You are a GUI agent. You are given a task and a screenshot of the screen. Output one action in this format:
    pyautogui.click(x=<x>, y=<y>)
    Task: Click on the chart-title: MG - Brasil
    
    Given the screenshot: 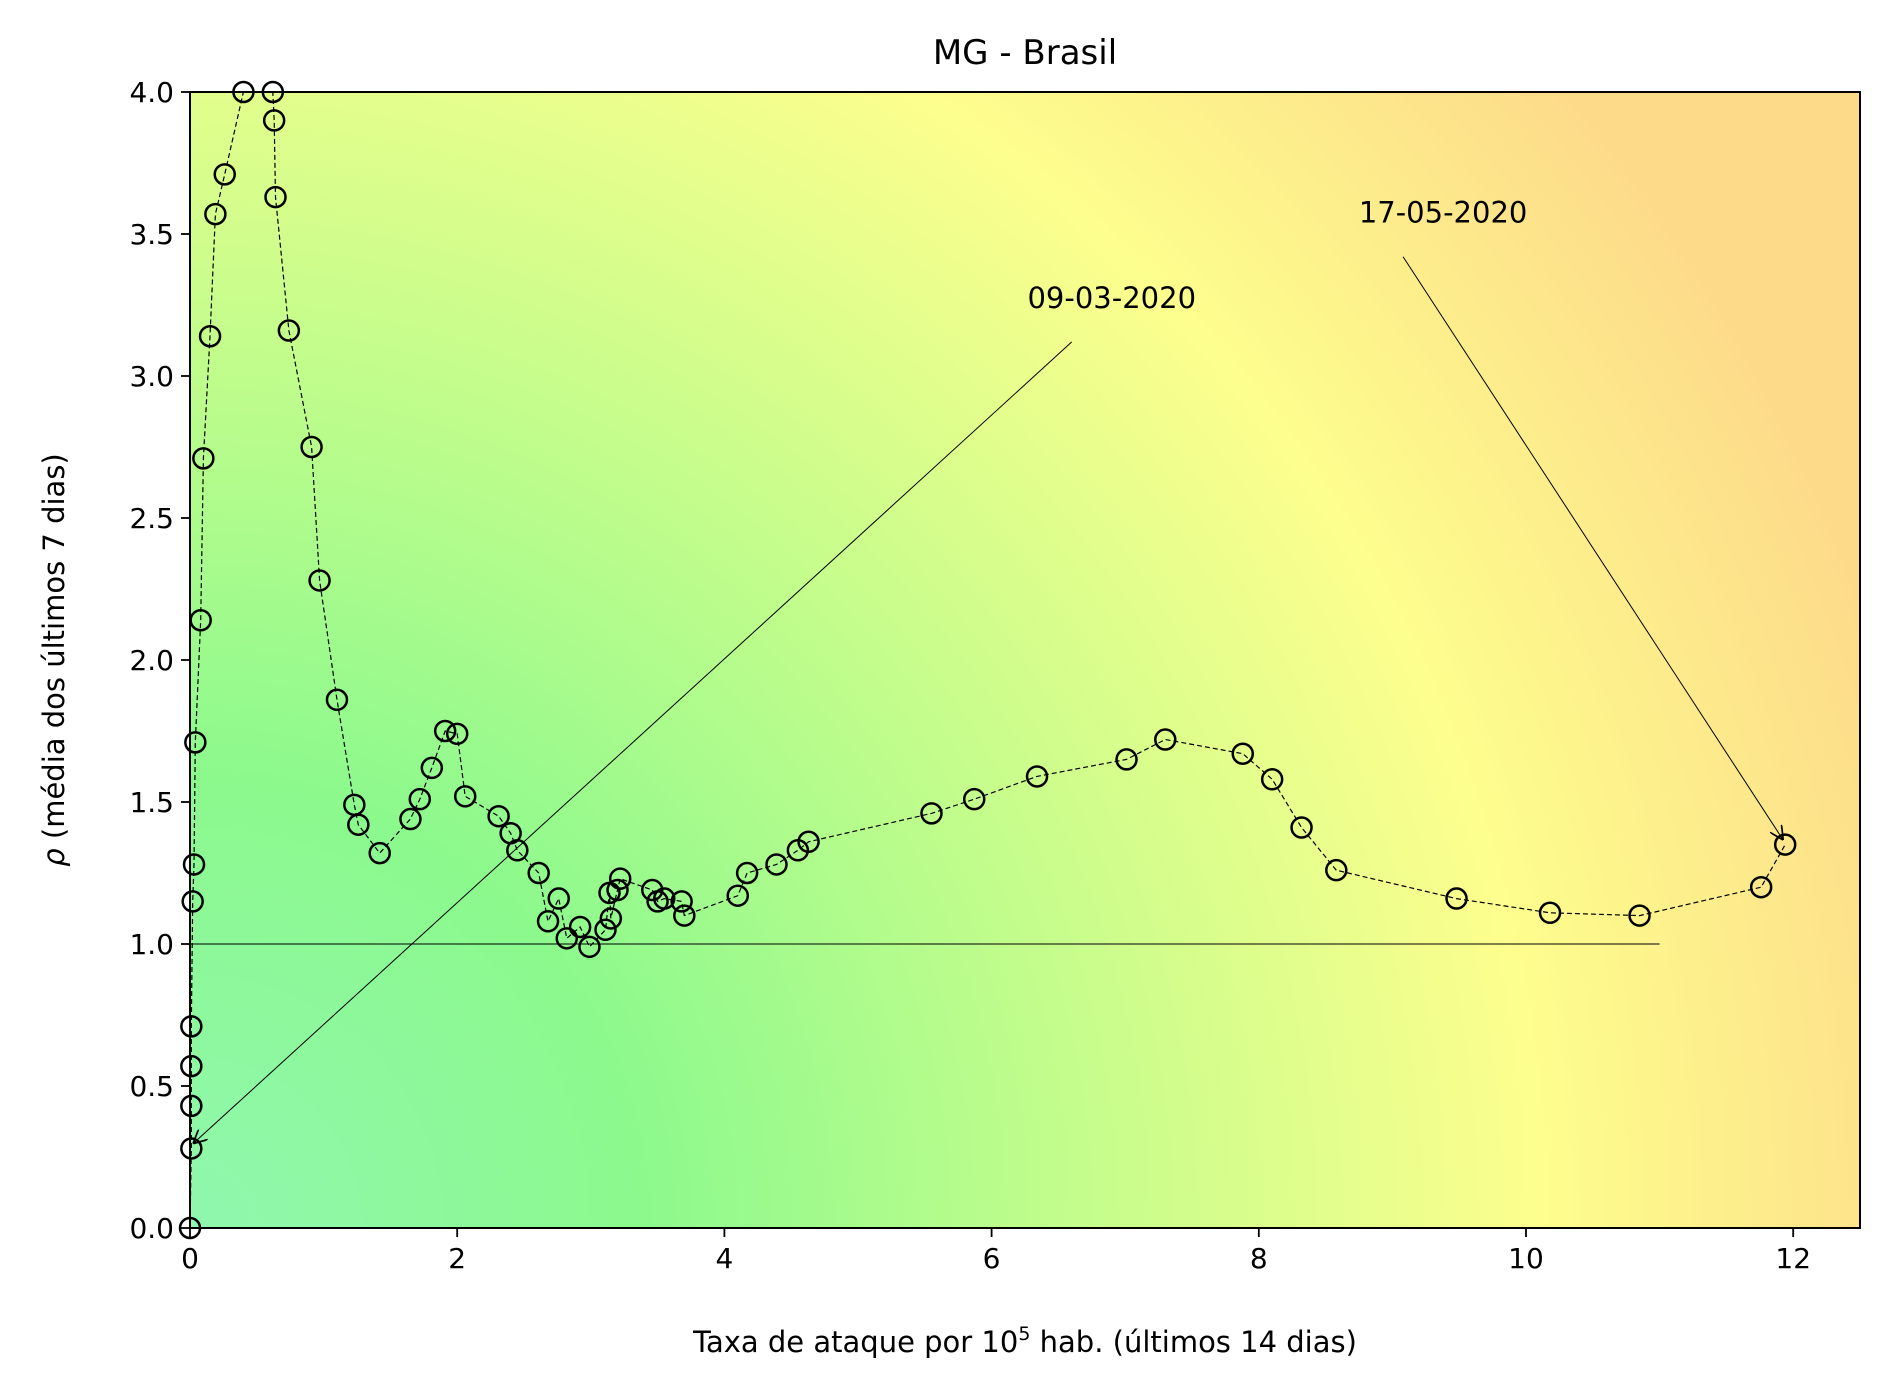 What is the action you would take?
    pyautogui.click(x=1025, y=53)
    